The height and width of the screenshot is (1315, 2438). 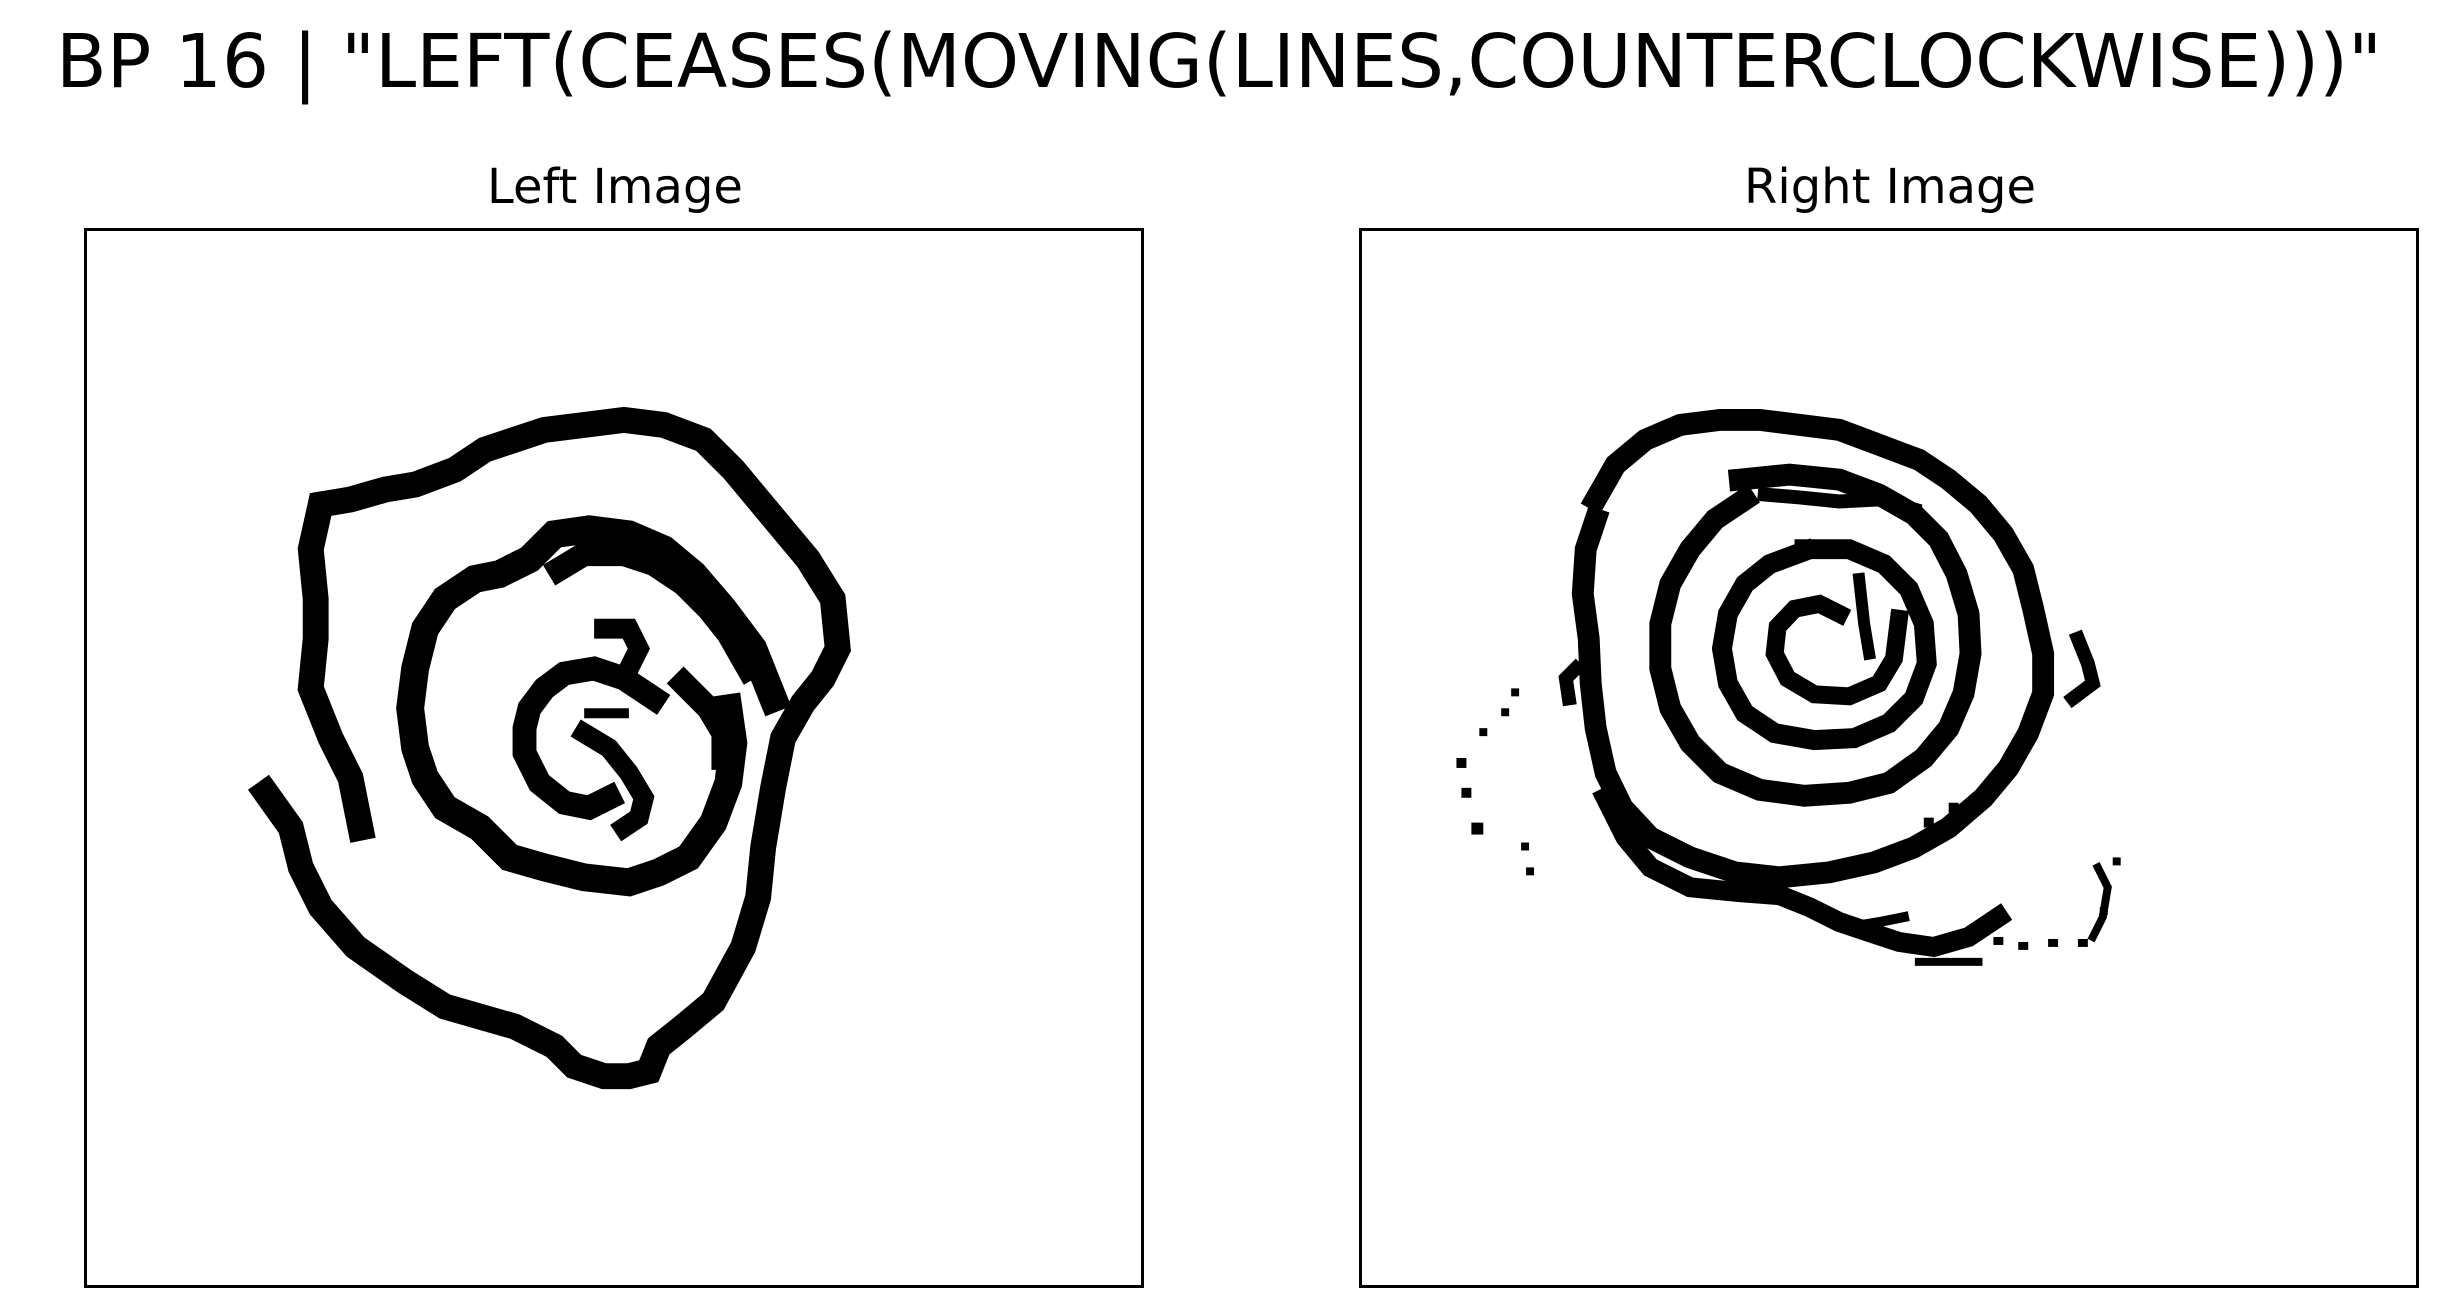 What do you see at coordinates (612, 780) in the screenshot?
I see `left-spiral-inner-hook` at bounding box center [612, 780].